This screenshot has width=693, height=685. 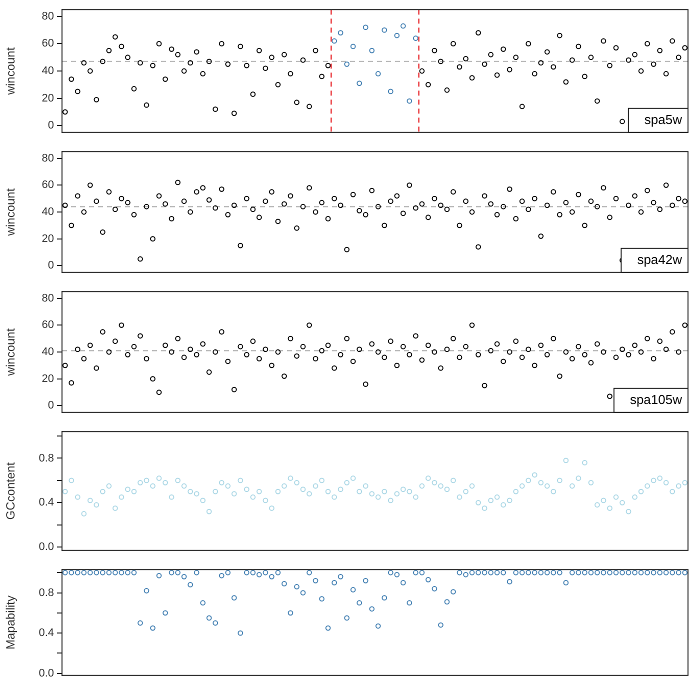 I want to click on y-axis-title: GCcontent, so click(x=11, y=491).